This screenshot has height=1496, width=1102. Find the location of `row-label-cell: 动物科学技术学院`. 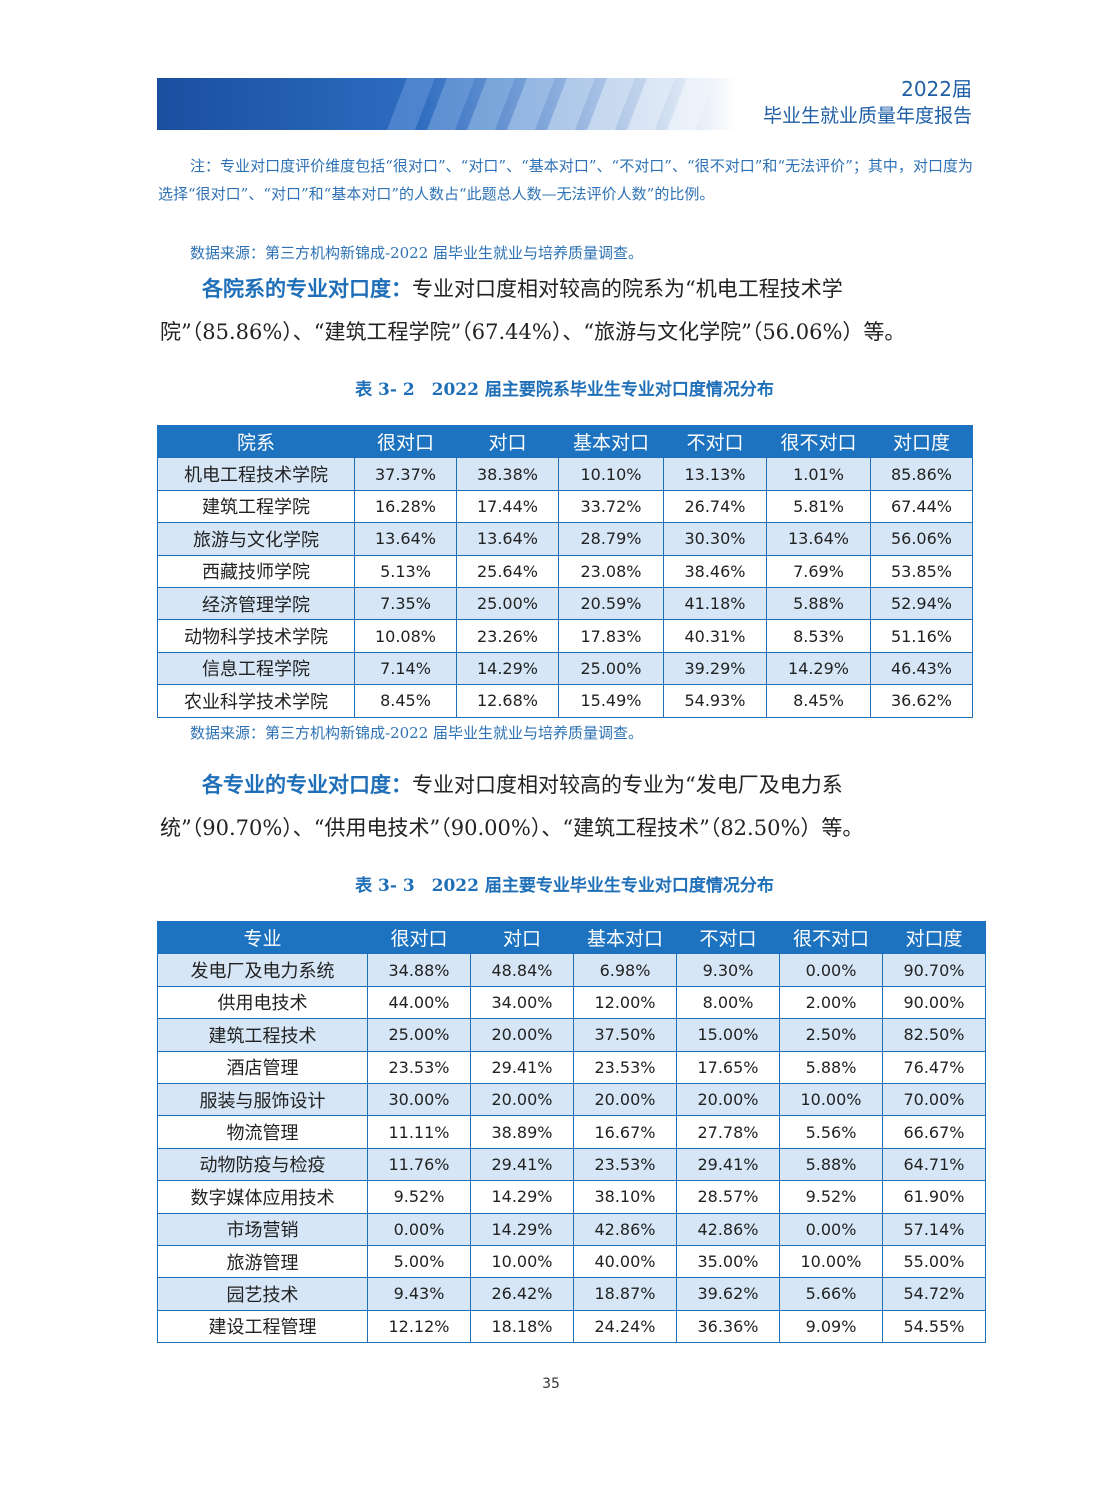

row-label-cell: 动物科学技术学院 is located at coordinates (256, 636).